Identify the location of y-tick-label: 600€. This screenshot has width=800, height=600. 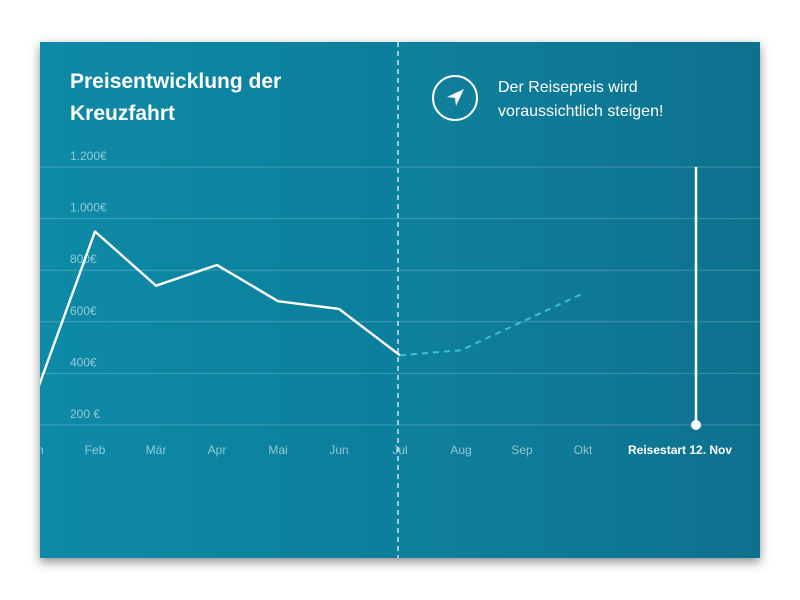
(83, 311).